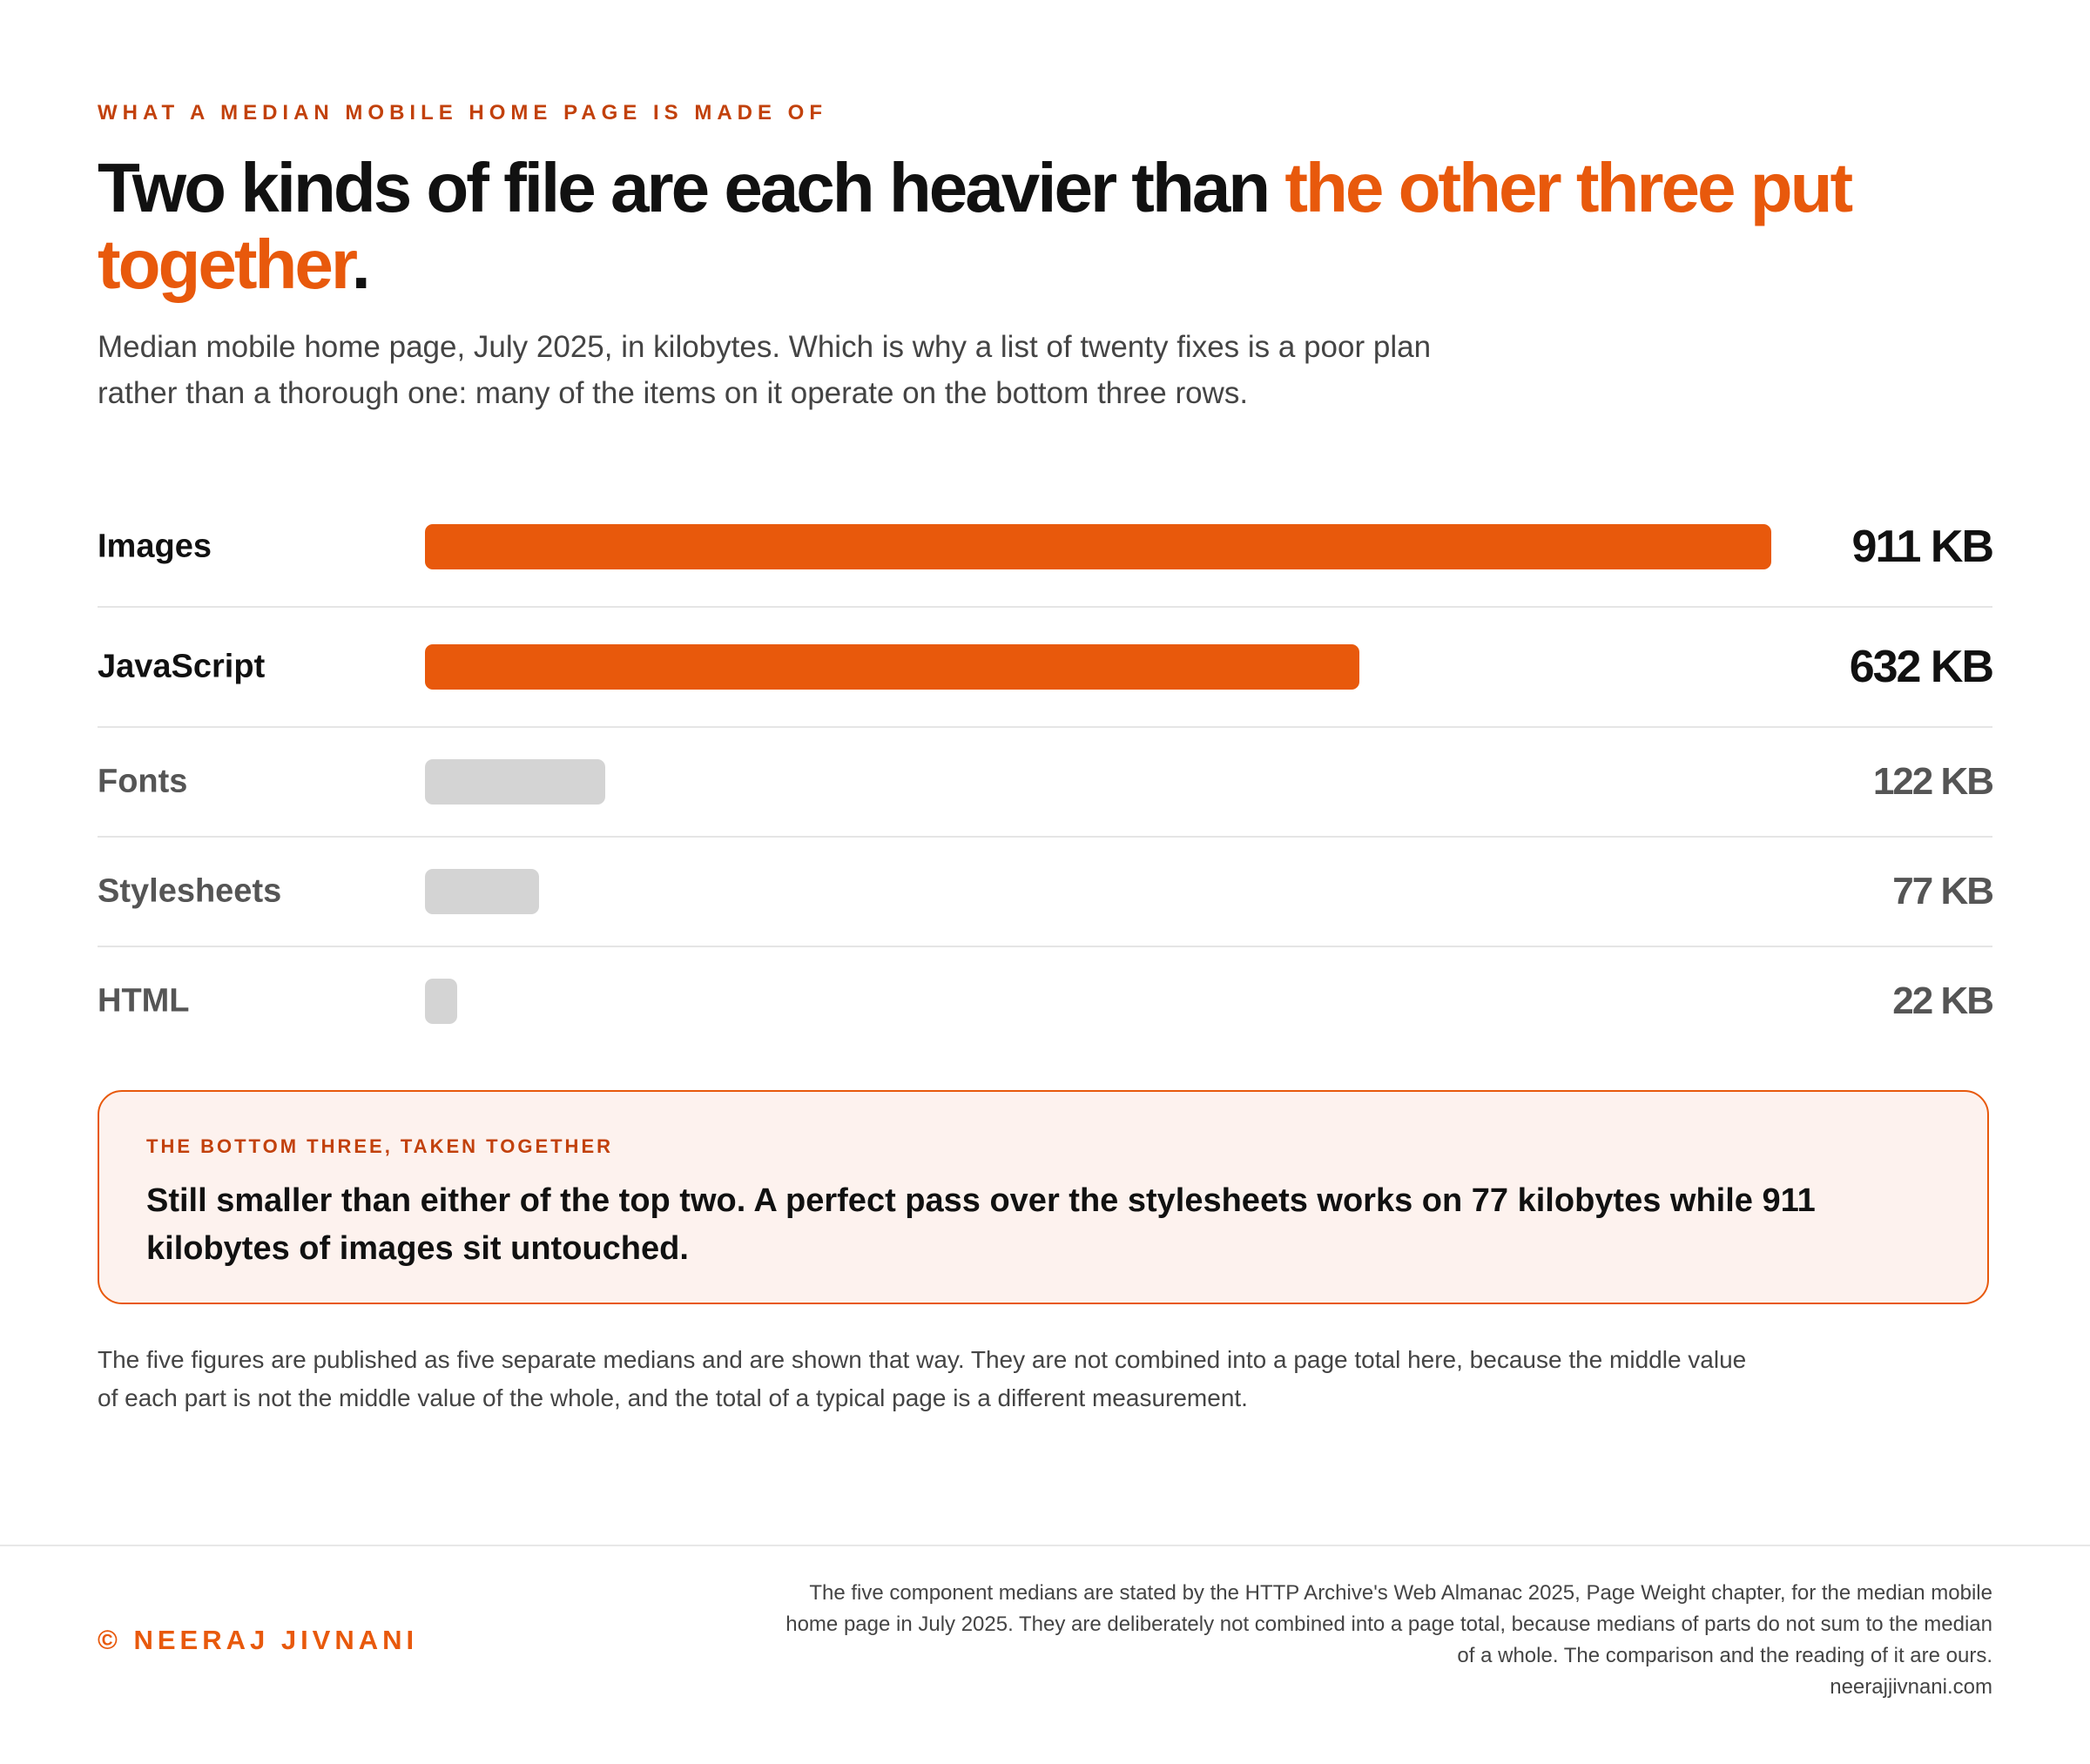 The width and height of the screenshot is (2090, 1764). I want to click on bar-fonts, so click(515, 782).